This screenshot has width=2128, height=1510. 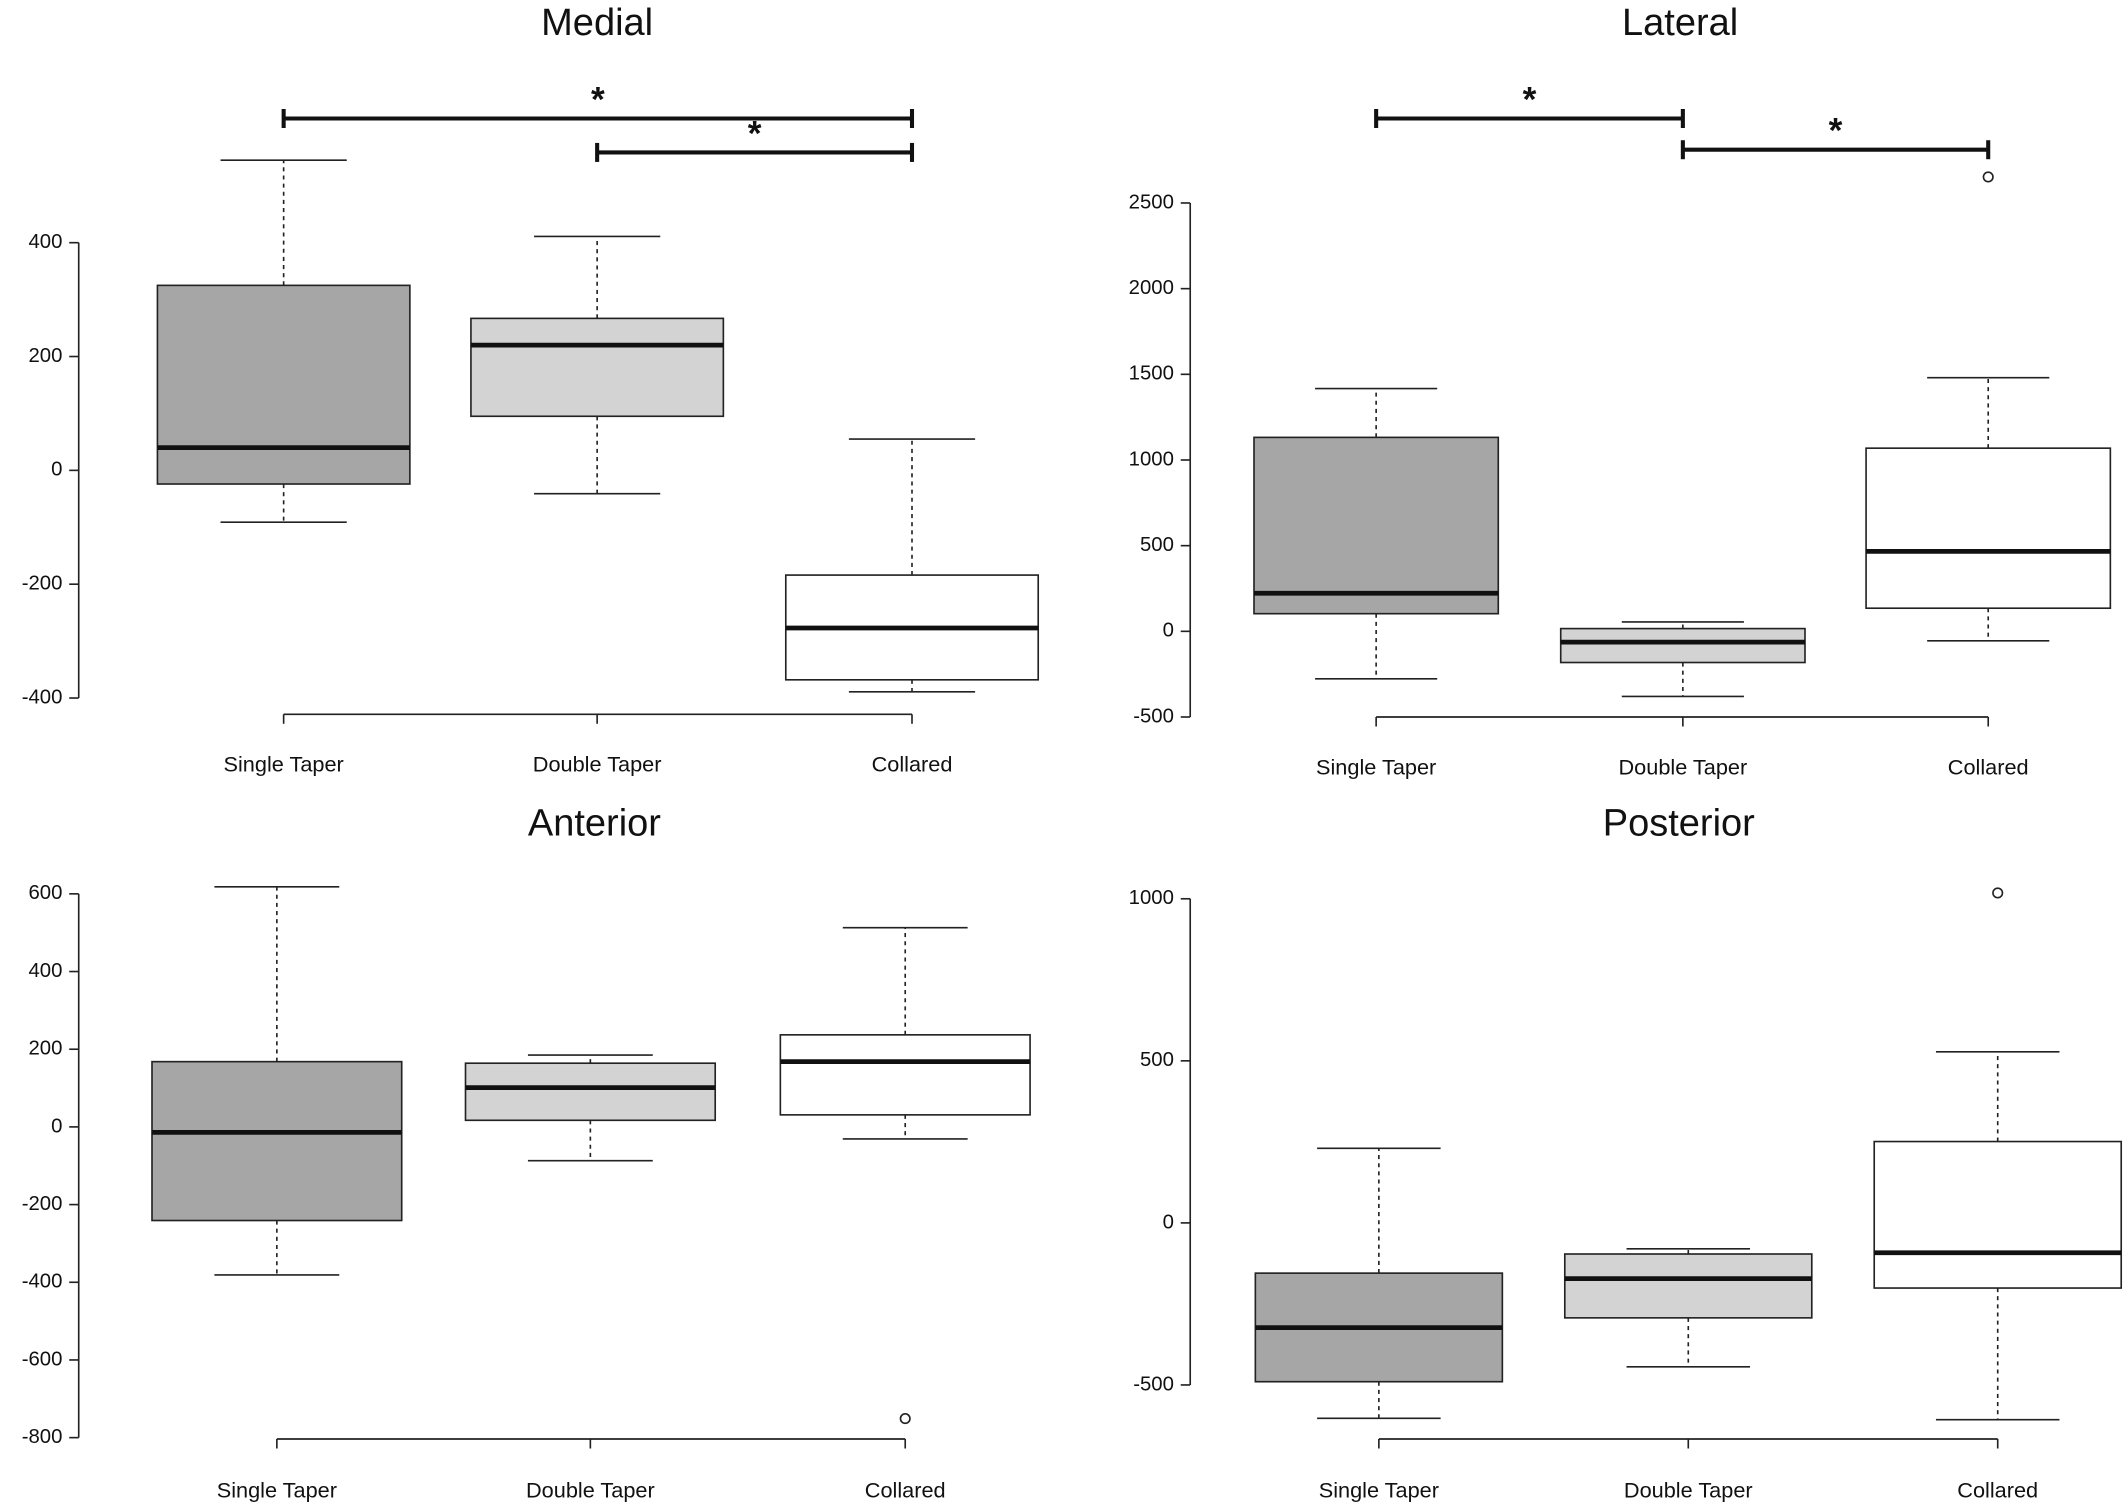 I want to click on y-tick-label: 2000, so click(x=1151, y=288).